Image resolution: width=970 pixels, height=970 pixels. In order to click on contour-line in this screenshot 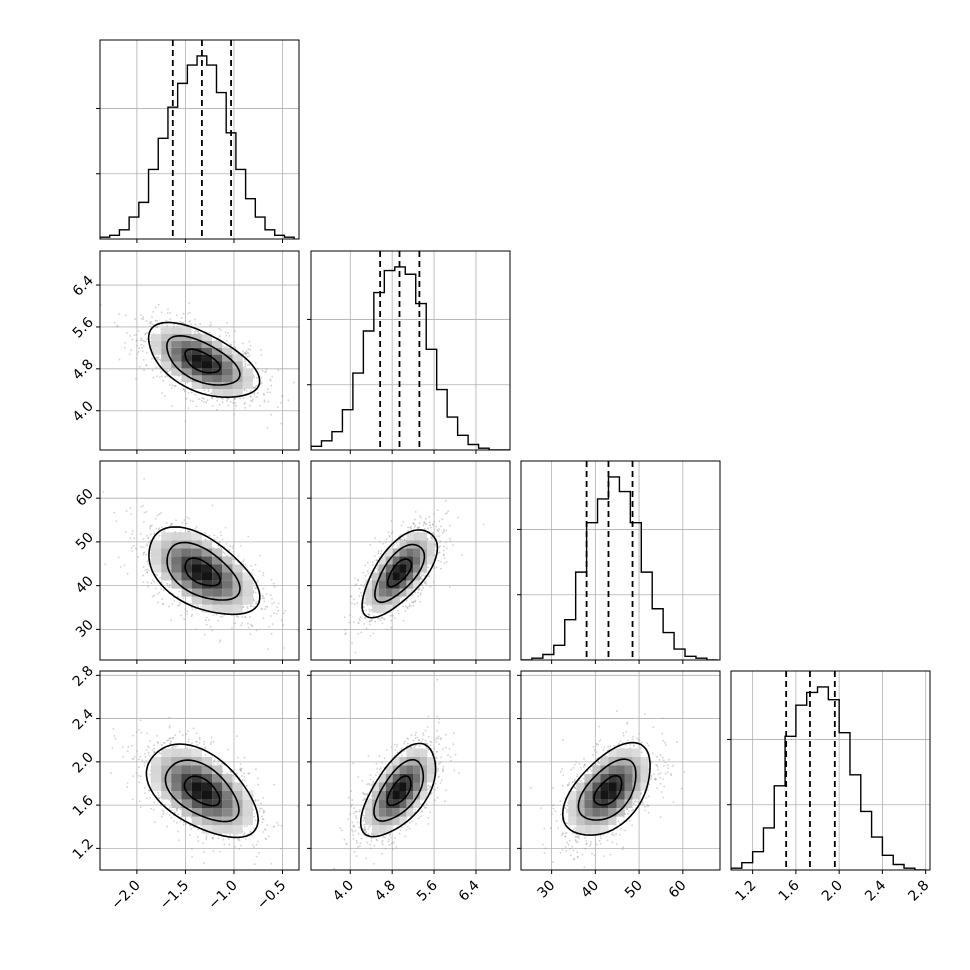, I will do `click(203, 571)`.